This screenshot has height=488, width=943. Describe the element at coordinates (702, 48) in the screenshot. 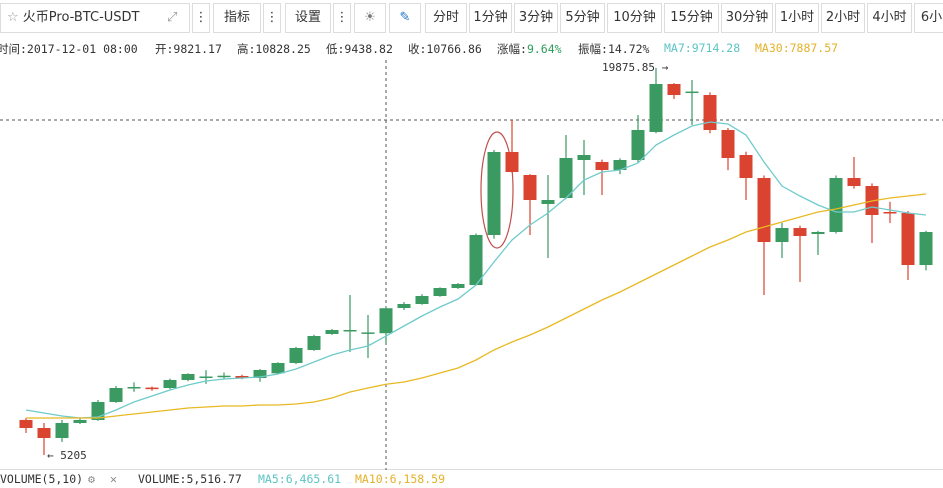

I see `info-ma7: MA7:9714.28` at that location.